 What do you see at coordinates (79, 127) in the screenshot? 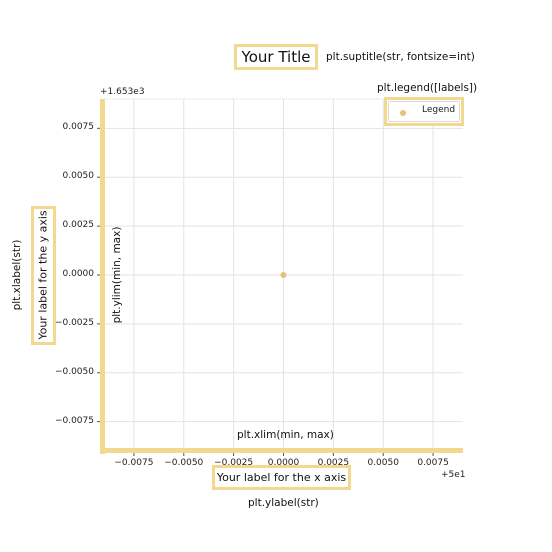
I see `y-tick-label: 0.0075` at bounding box center [79, 127].